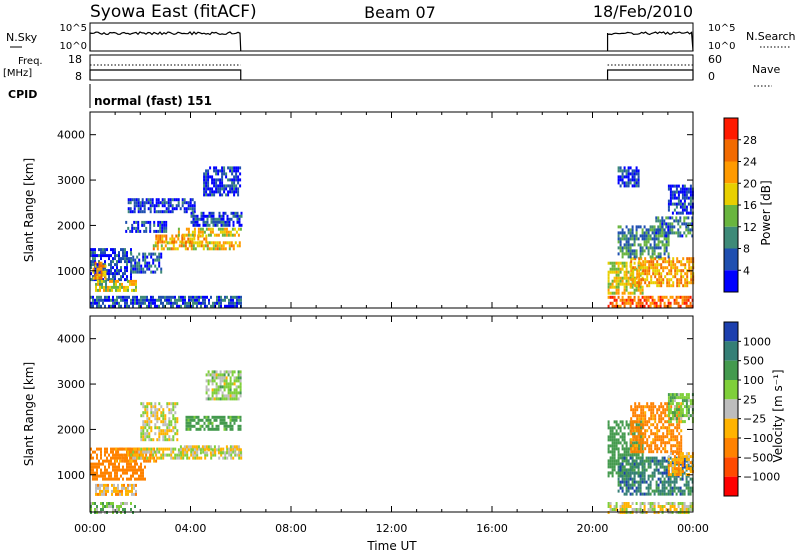 Image resolution: width=800 pixels, height=554 pixels. Describe the element at coordinates (731, 281) in the screenshot. I see `colorbar-segment` at that location.